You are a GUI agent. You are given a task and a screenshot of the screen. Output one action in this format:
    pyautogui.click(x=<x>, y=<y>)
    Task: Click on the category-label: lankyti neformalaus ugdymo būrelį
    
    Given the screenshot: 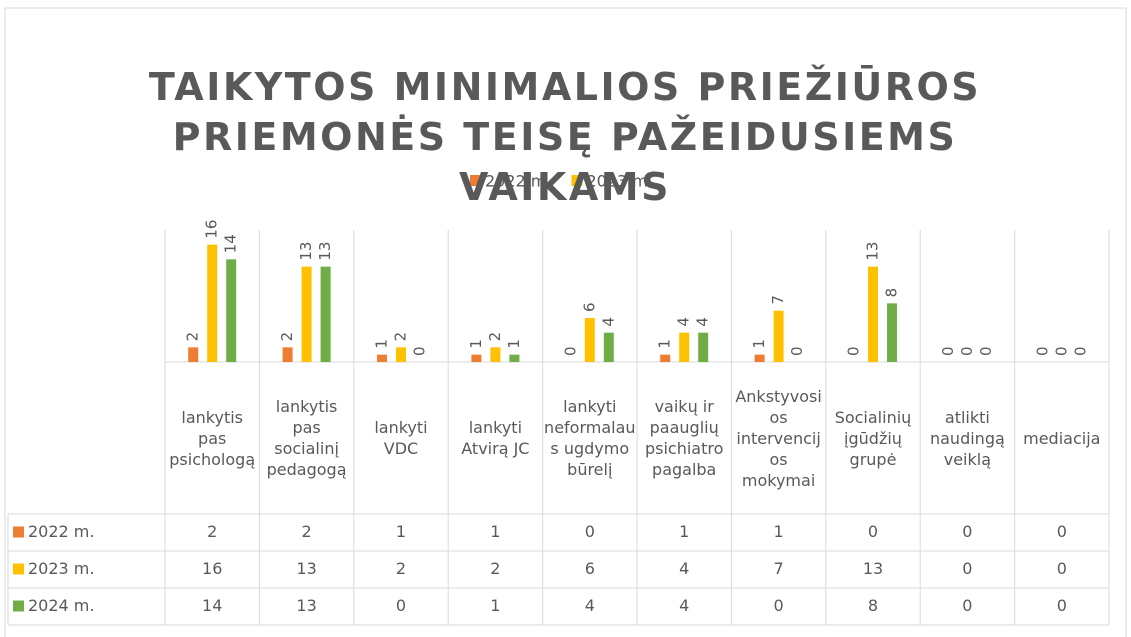 What is the action you would take?
    pyautogui.click(x=590, y=438)
    